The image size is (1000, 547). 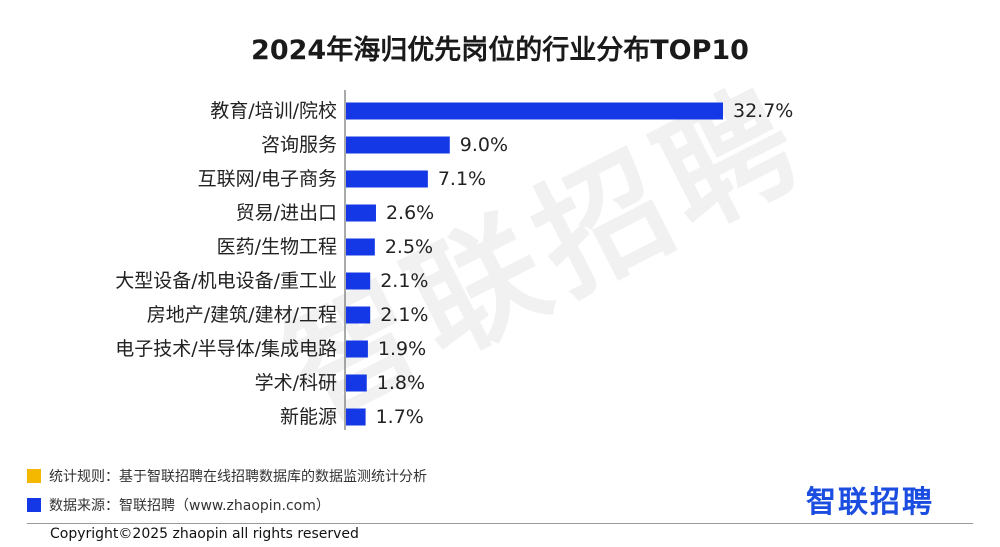 I want to click on value-label: 2.6%, so click(x=410, y=213).